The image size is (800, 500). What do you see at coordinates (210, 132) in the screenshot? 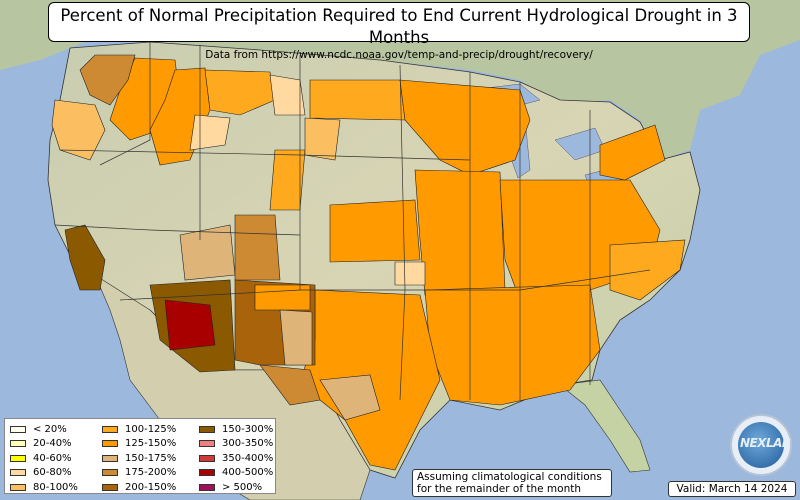
I see `region-wyo-lt` at bounding box center [210, 132].